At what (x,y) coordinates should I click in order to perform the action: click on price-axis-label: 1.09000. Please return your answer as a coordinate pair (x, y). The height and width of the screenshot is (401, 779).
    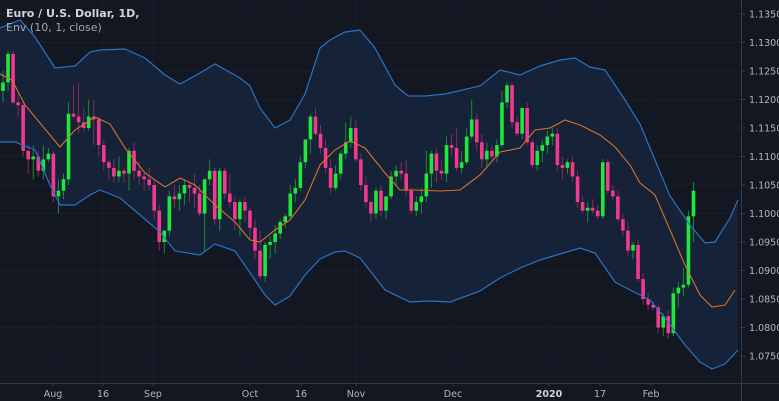
    Looking at the image, I should click on (764, 271).